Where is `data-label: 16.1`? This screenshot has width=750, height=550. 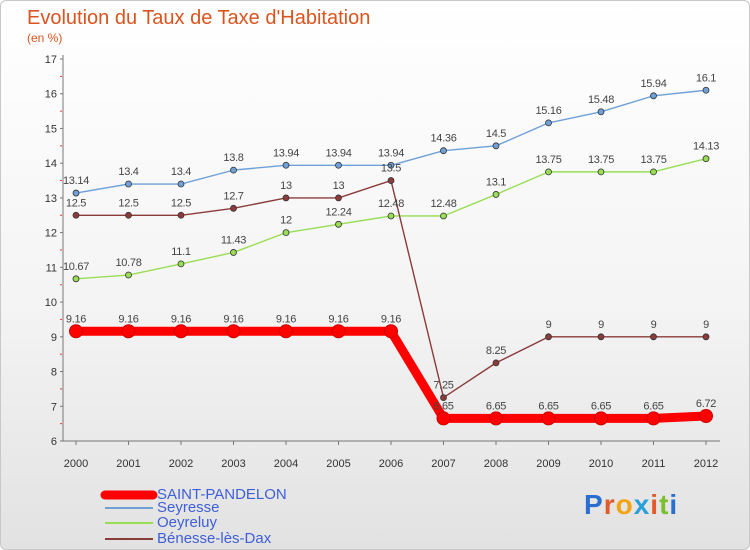 data-label: 16.1 is located at coordinates (706, 78).